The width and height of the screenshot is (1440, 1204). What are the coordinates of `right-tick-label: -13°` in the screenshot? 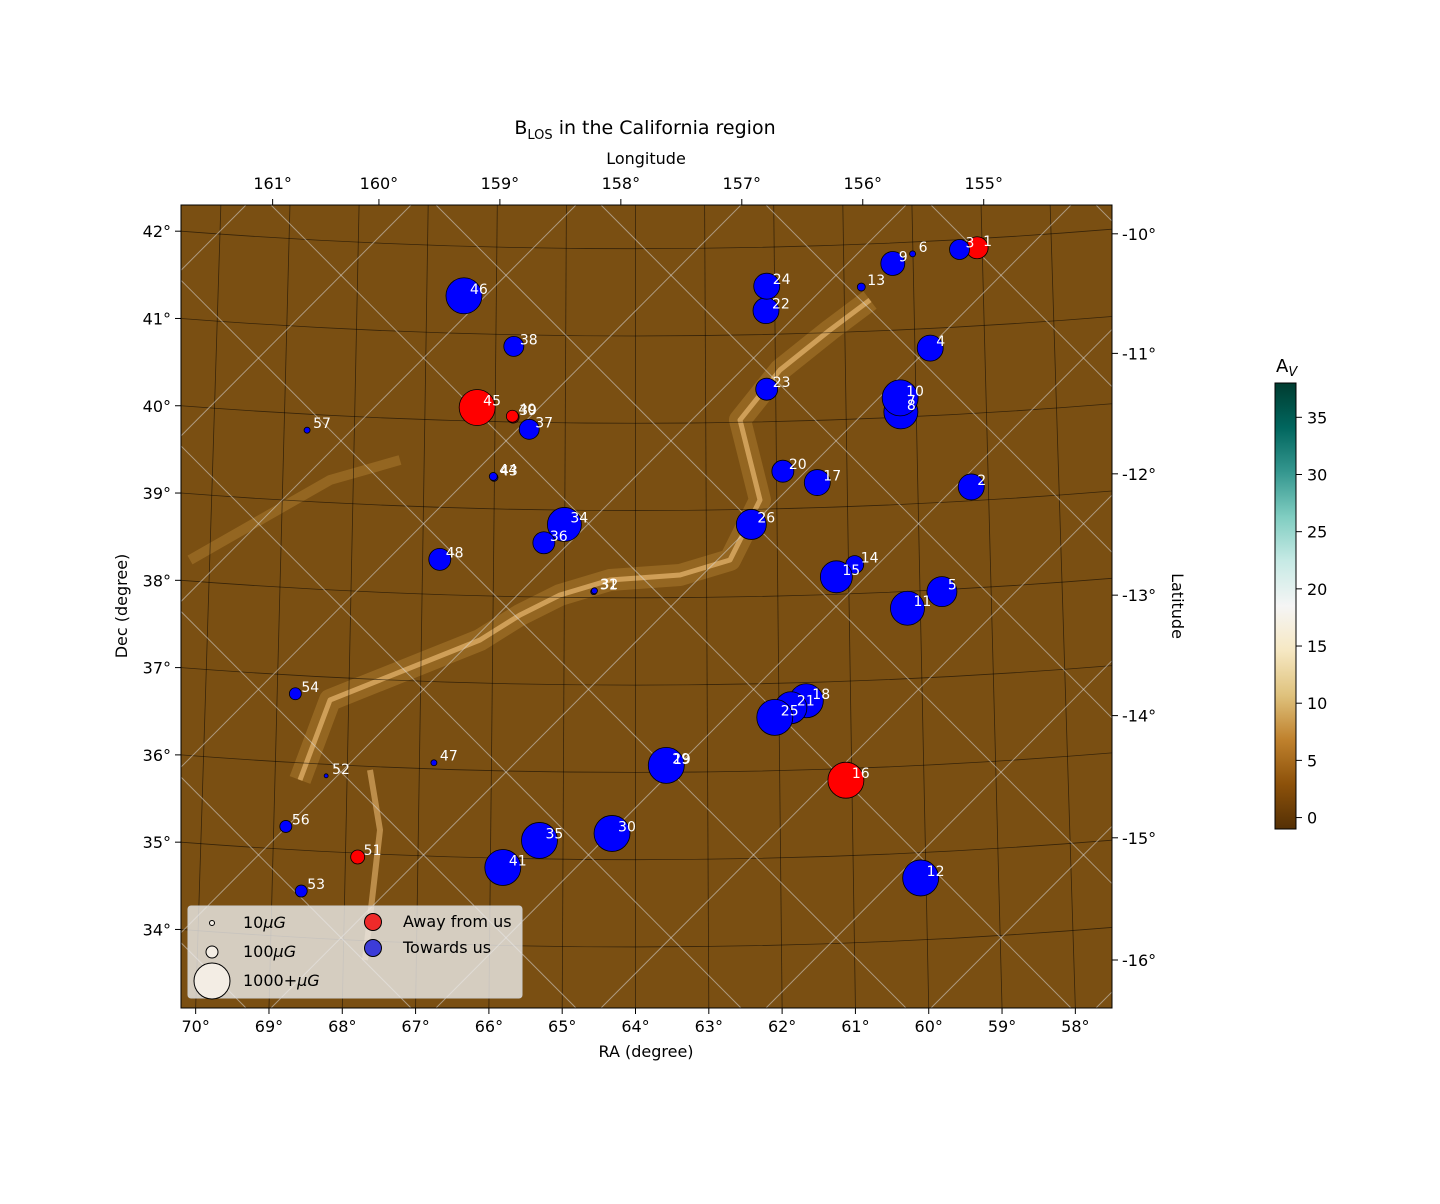 It's located at (1139, 595).